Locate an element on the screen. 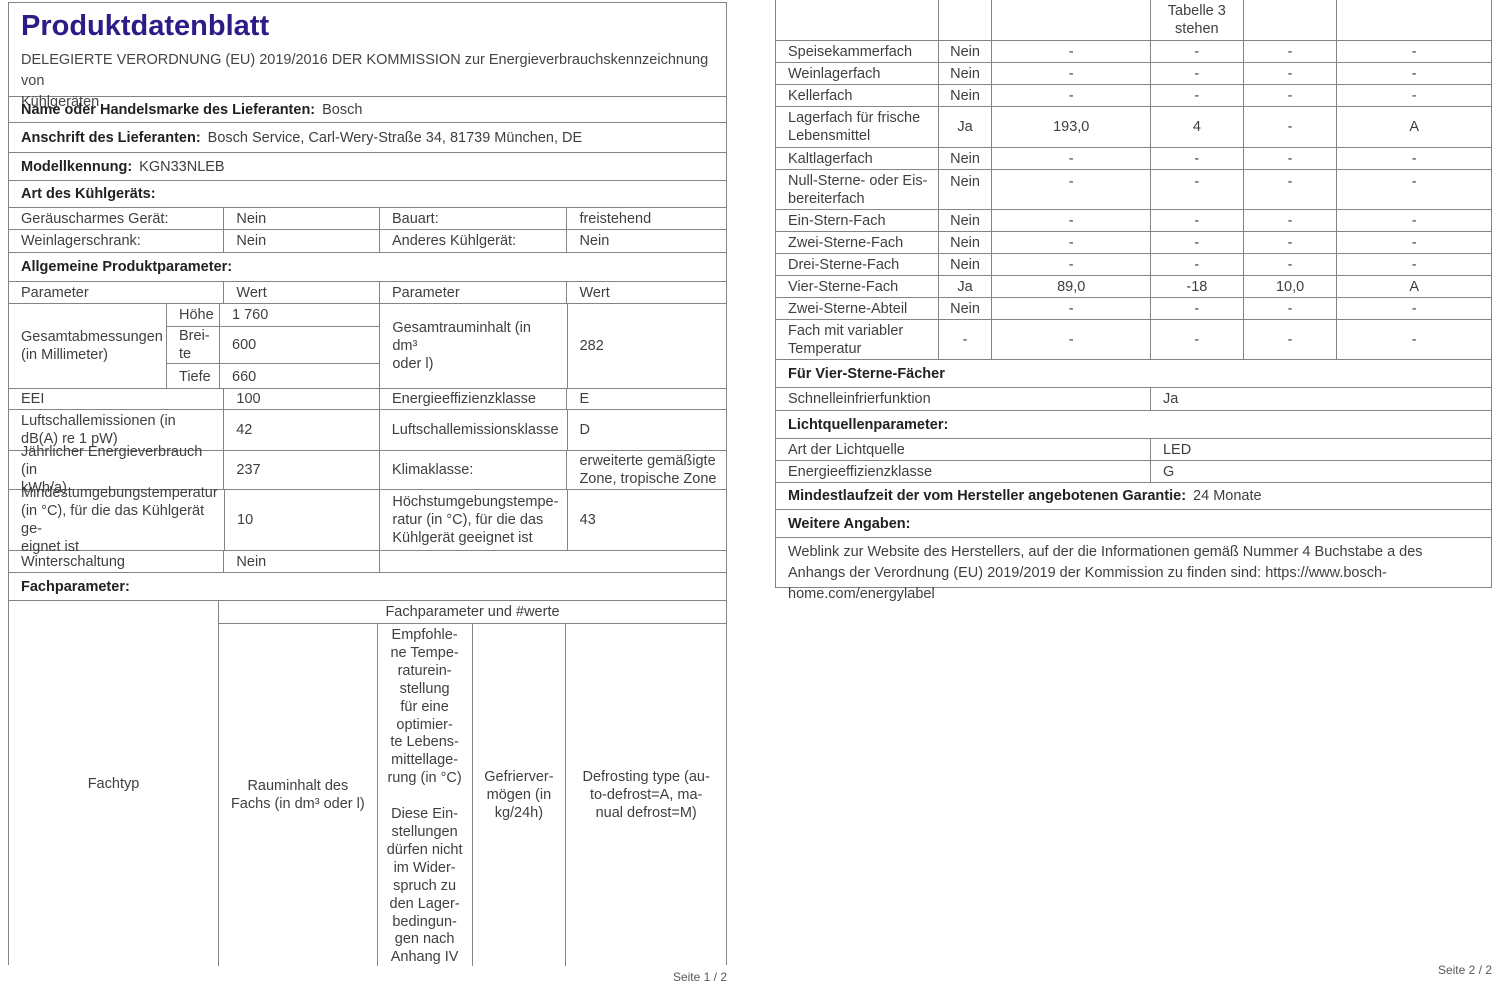  supplier-name-value: Bosch is located at coordinates (342, 109).